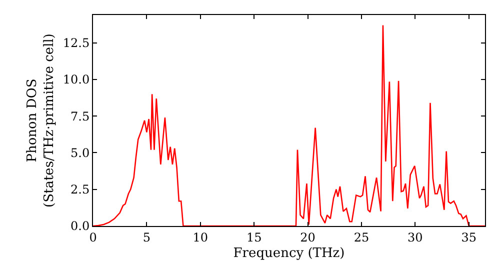 This screenshot has width=500, height=280. What do you see at coordinates (93, 237) in the screenshot?
I see `x-tick-label: 0` at bounding box center [93, 237].